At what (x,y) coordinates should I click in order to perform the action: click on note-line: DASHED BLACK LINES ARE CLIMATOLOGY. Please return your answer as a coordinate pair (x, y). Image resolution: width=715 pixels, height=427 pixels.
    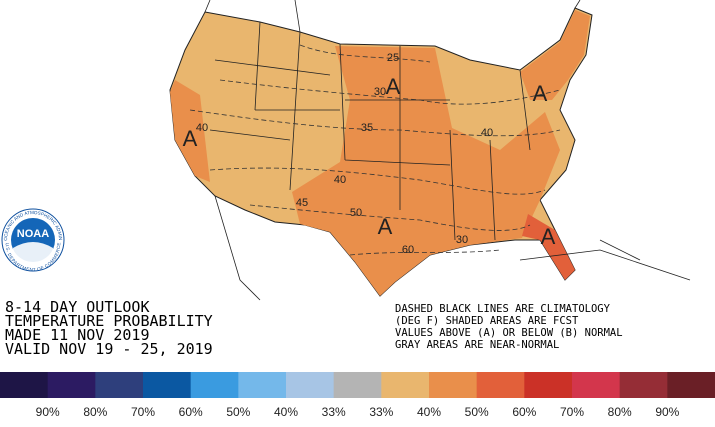
    Looking at the image, I should click on (503, 309).